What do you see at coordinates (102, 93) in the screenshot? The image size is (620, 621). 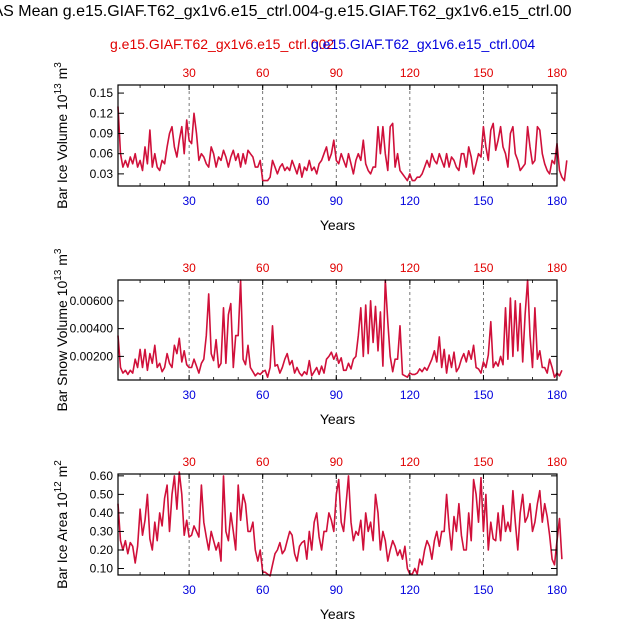 I see `y-tick-label: 0.15` at bounding box center [102, 93].